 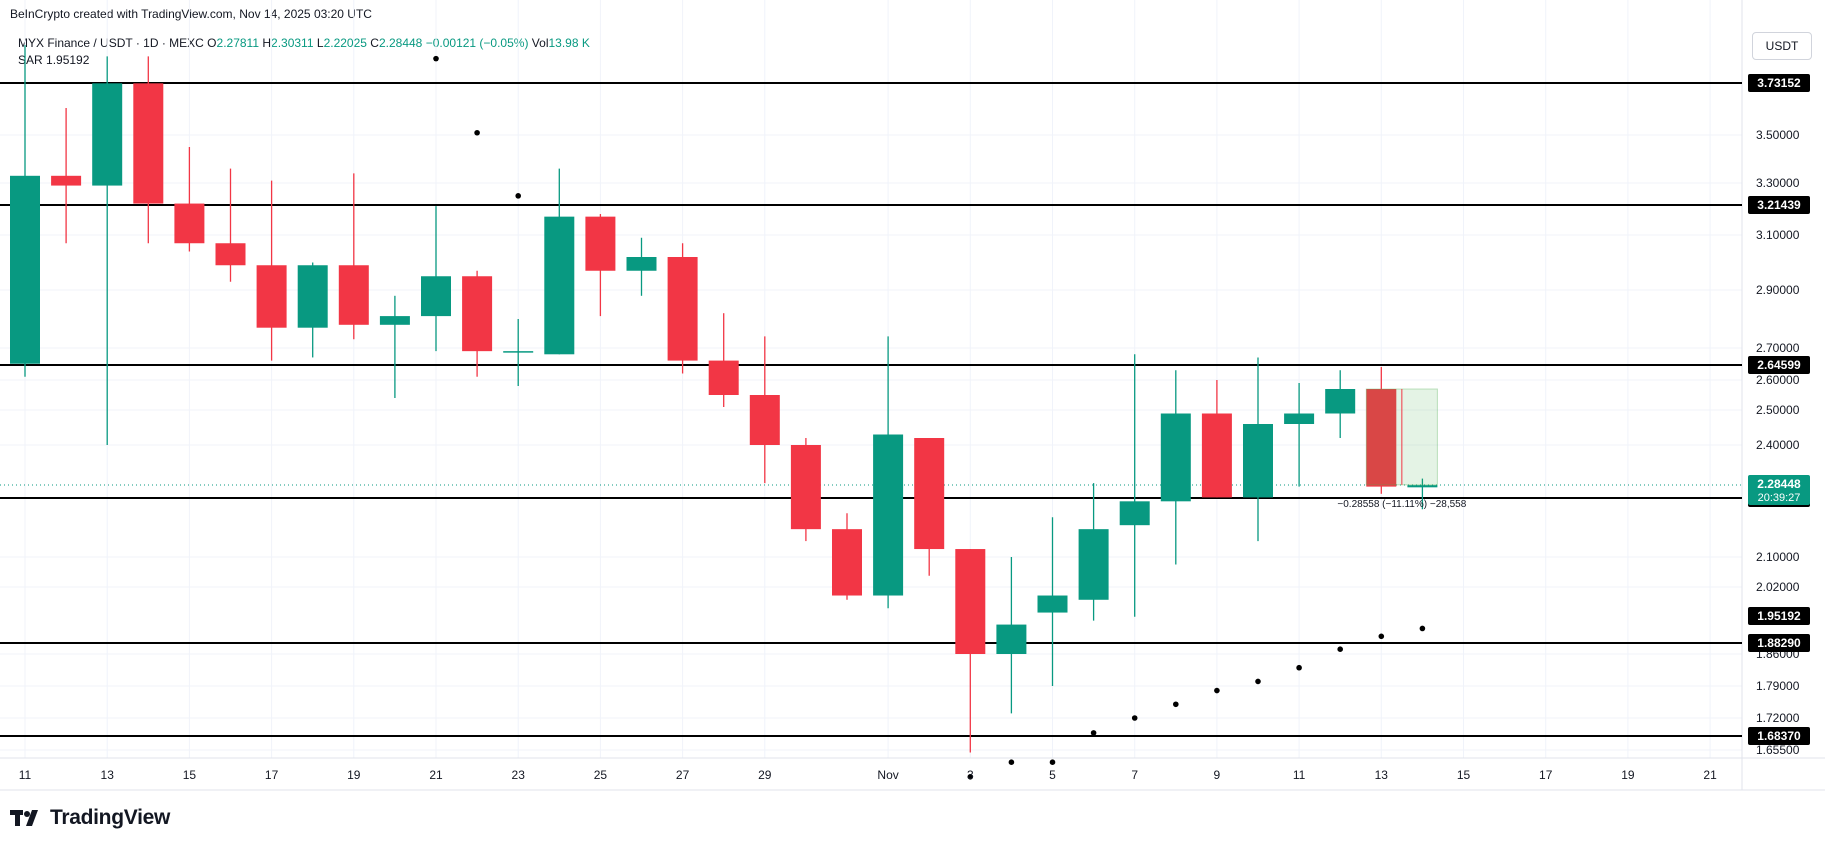 What do you see at coordinates (345, 43) in the screenshot?
I see `low-value: 2.22025` at bounding box center [345, 43].